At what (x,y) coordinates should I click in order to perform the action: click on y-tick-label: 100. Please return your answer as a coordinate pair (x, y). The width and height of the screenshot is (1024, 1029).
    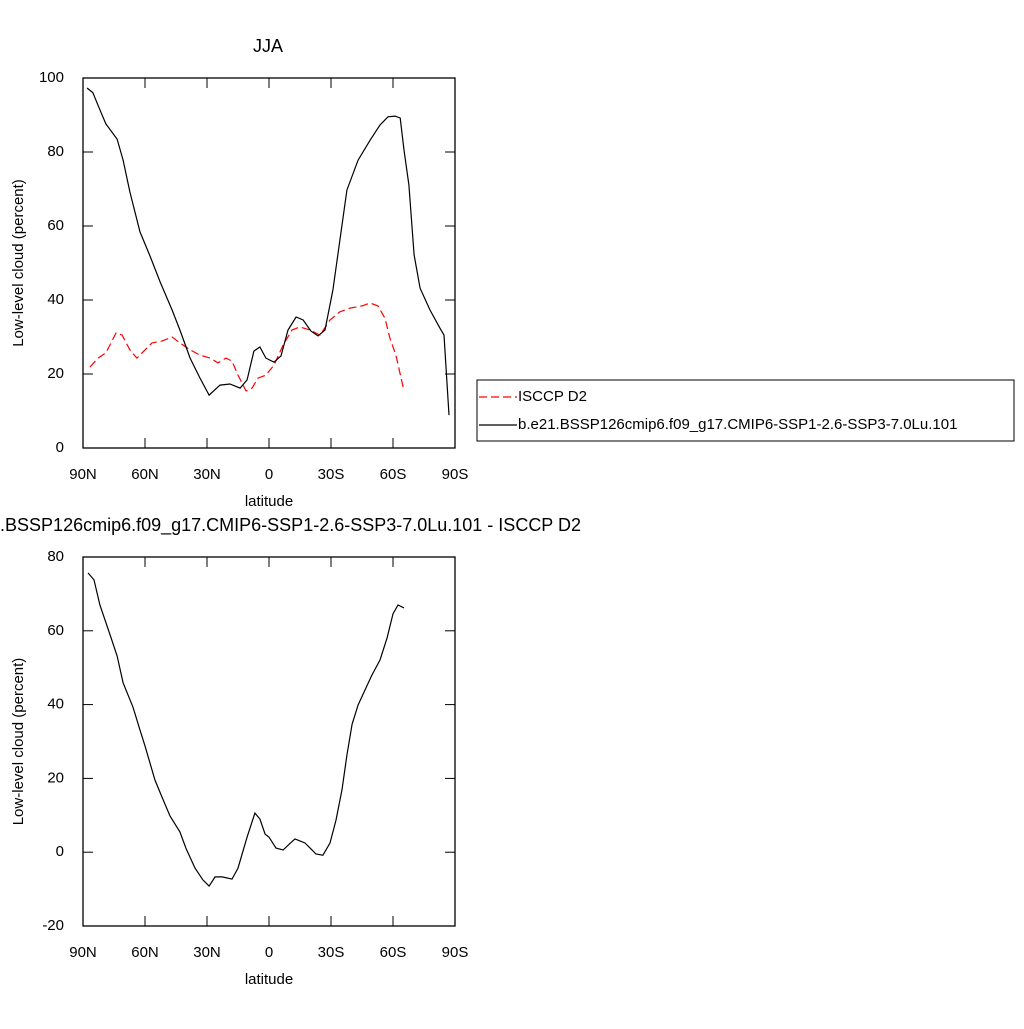
    Looking at the image, I should click on (51, 77).